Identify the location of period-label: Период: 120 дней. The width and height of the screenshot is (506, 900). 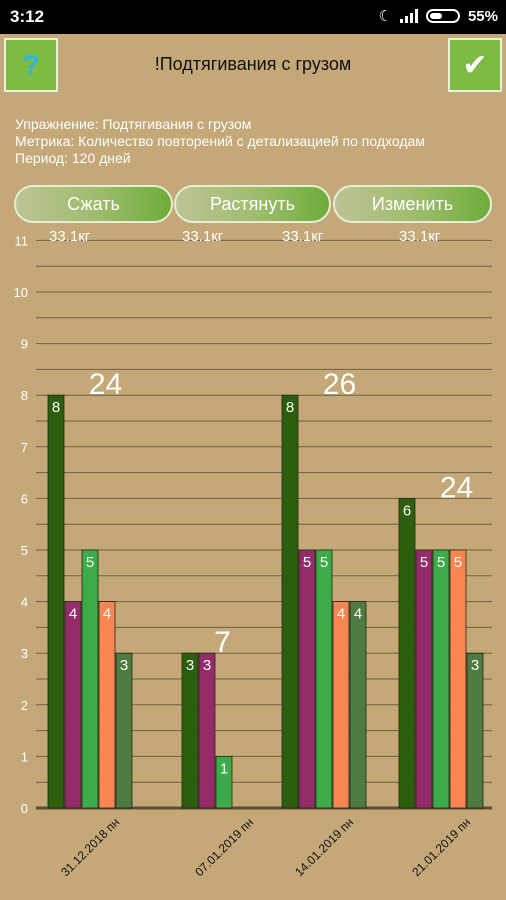
(73, 158).